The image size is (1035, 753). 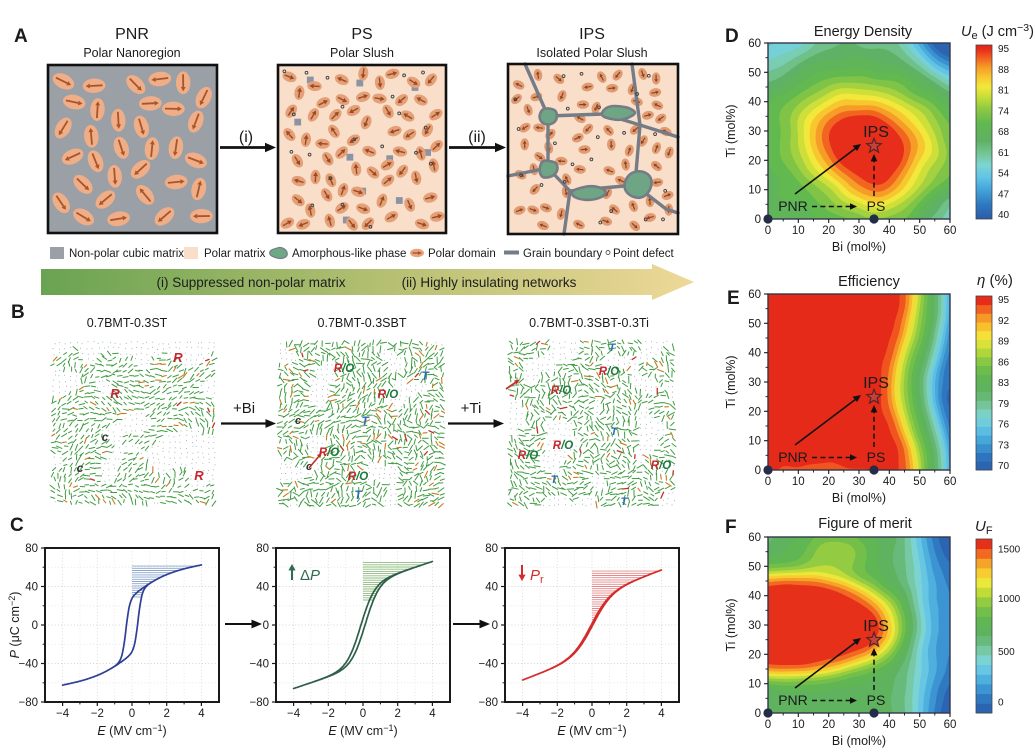 What do you see at coordinates (362, 53) in the screenshot?
I see `svg-text: Polar Slush` at bounding box center [362, 53].